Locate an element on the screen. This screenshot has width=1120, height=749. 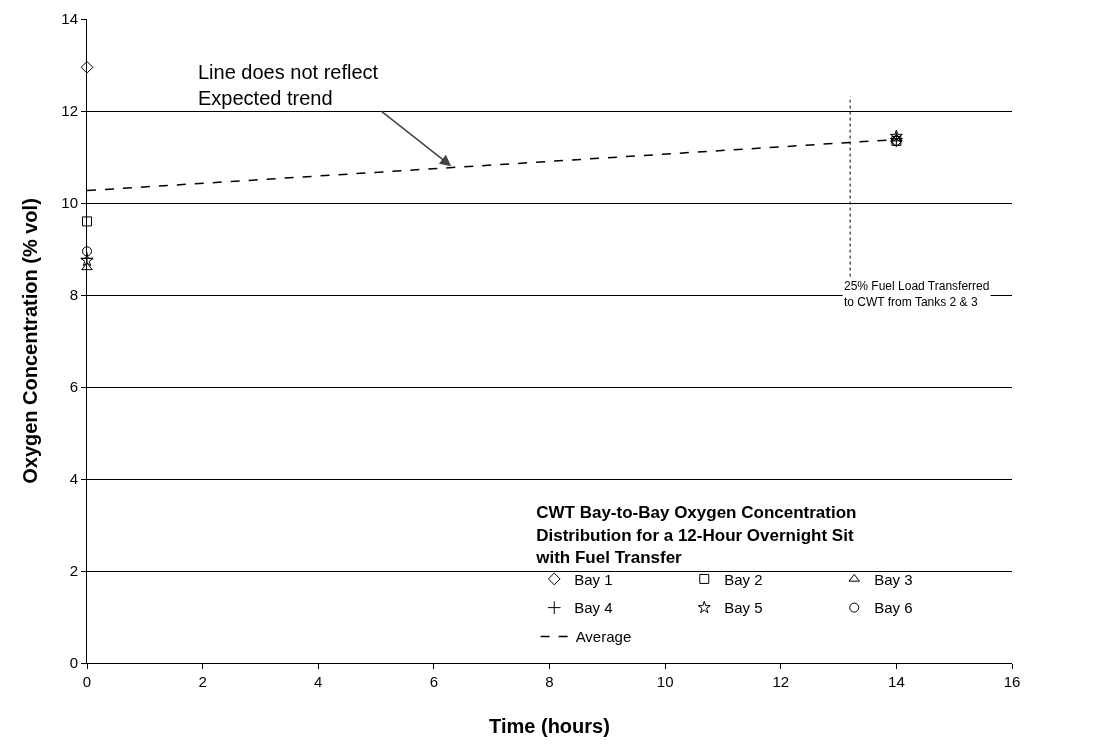
y-tick-label: 8 is located at coordinates (73, 295).